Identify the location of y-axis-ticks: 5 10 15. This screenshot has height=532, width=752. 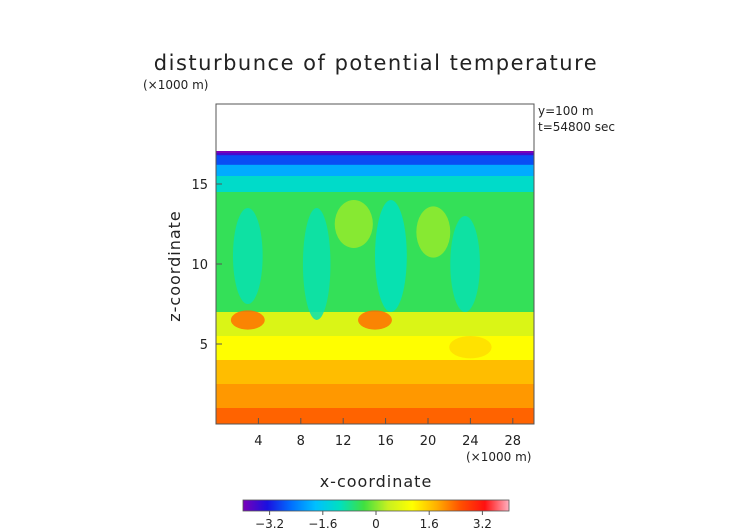
(206, 265).